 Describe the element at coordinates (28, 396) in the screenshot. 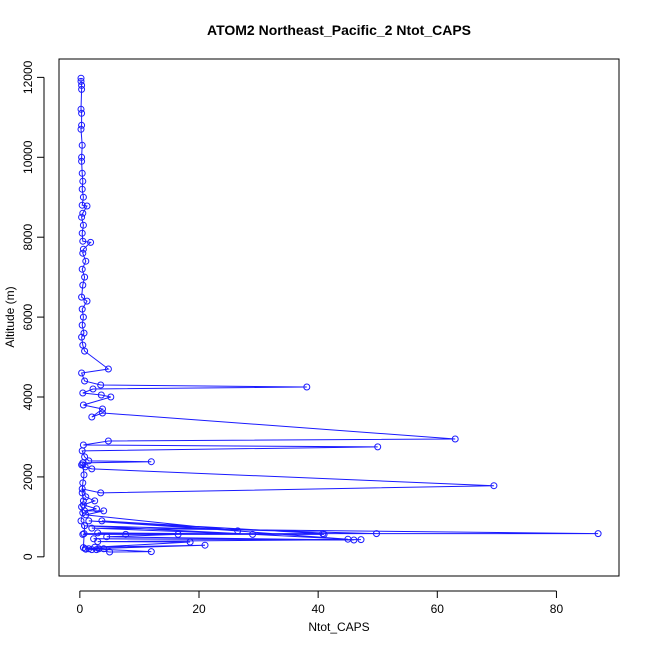

I see `y-tick-label-2: 4000` at that location.